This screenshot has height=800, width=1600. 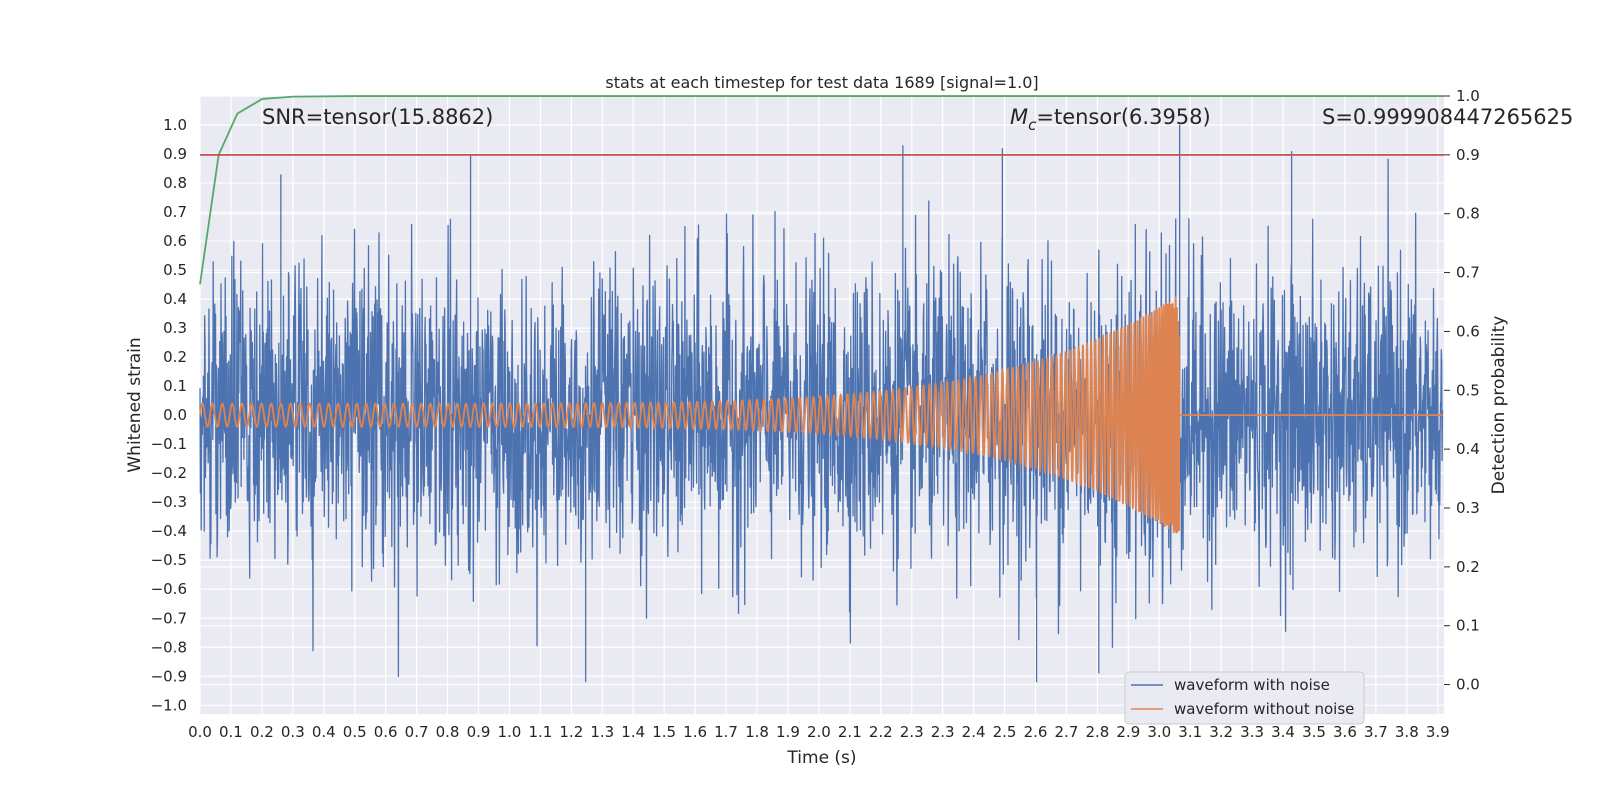 I want to click on x-tick-label: 2.6, so click(x=1036, y=732).